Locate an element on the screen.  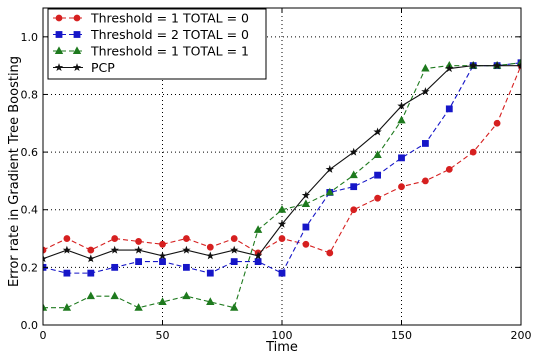
legend-label: PCP is located at coordinates (103, 67).